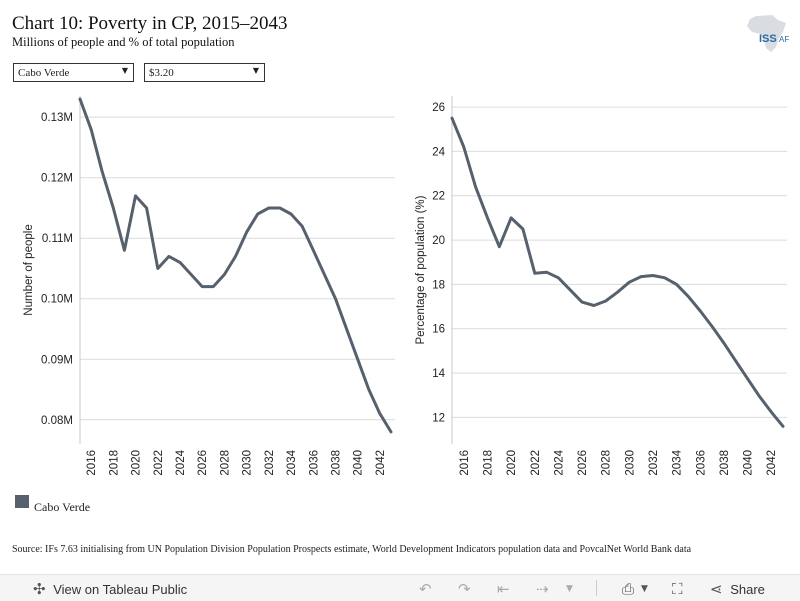 Image resolution: width=800 pixels, height=601 pixels. What do you see at coordinates (677, 589) in the screenshot?
I see `fullscreen-icon: ⛶` at bounding box center [677, 589].